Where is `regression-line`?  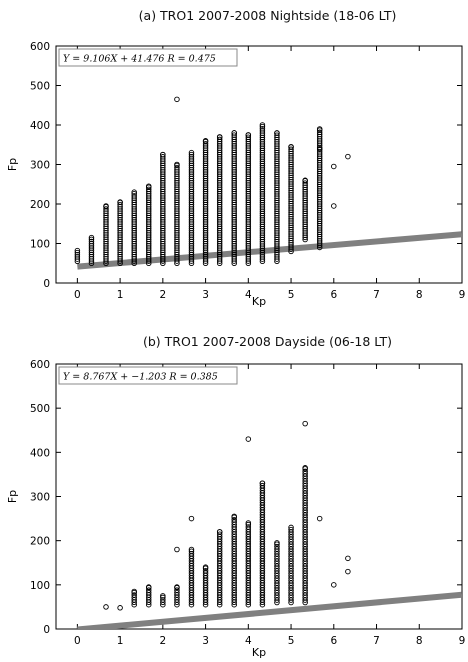
regression-line is located at coordinates (269, 610).